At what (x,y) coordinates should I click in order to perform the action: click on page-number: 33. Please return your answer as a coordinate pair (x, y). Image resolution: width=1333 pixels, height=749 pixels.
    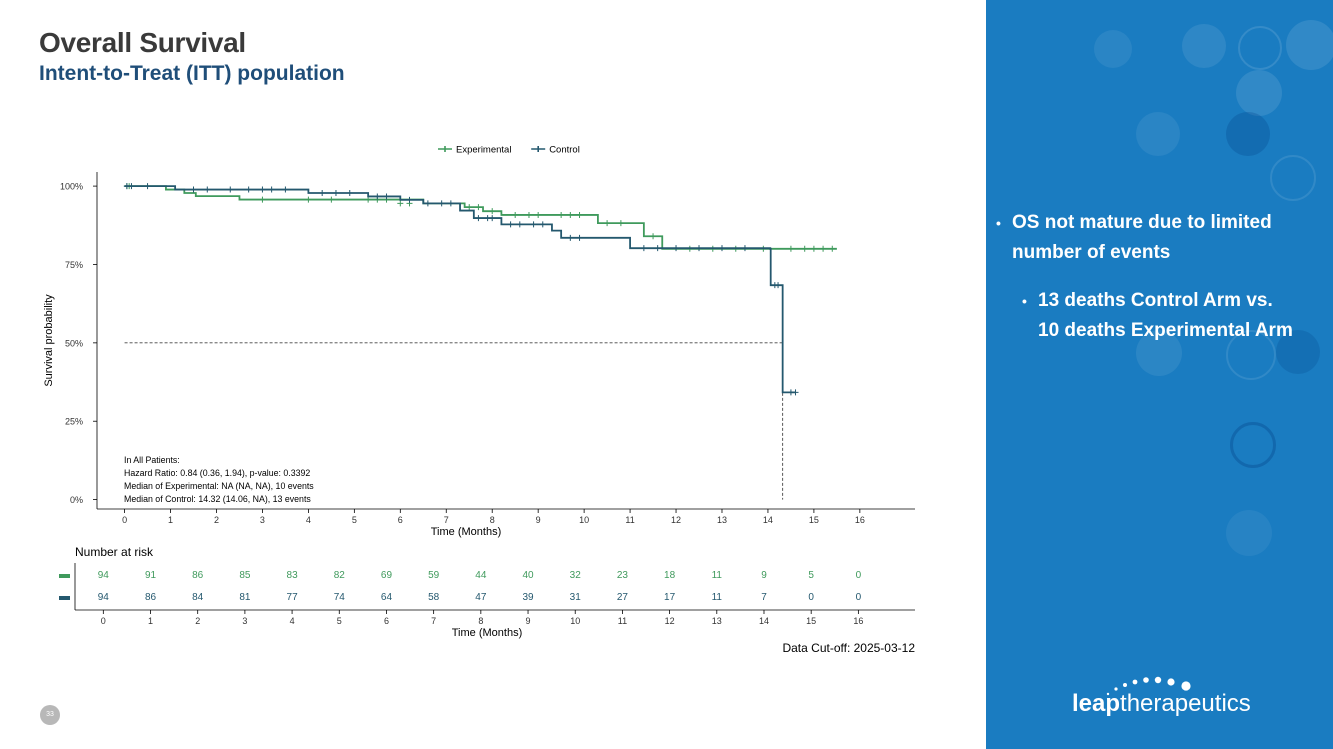
    Looking at the image, I should click on (50, 715).